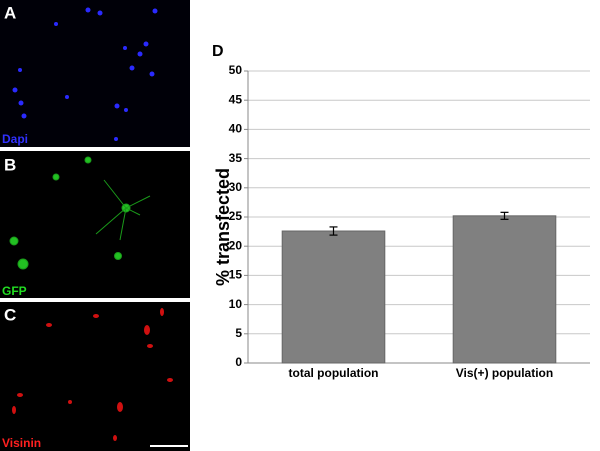  I want to click on nuclei, so click(85, 74).